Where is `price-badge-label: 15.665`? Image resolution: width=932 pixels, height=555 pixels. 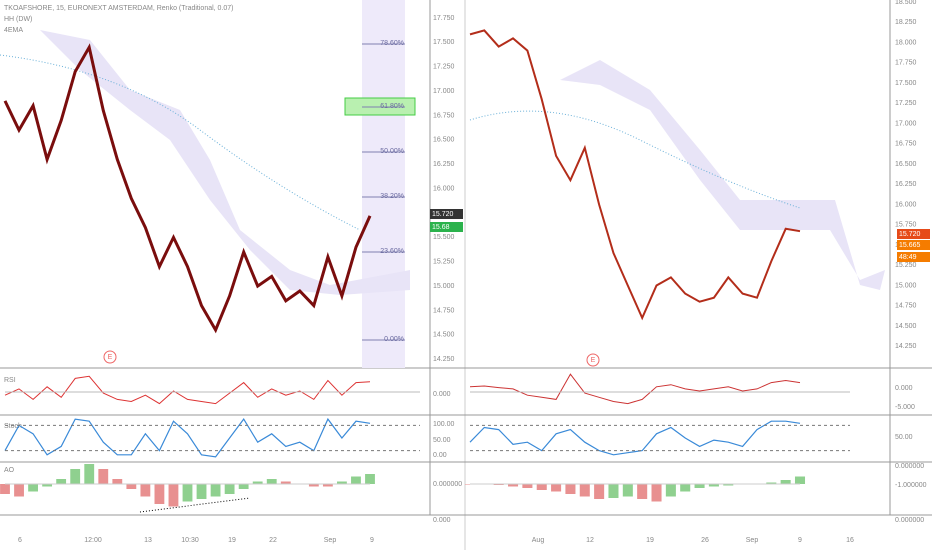
price-badge-label: 15.665 is located at coordinates (910, 245).